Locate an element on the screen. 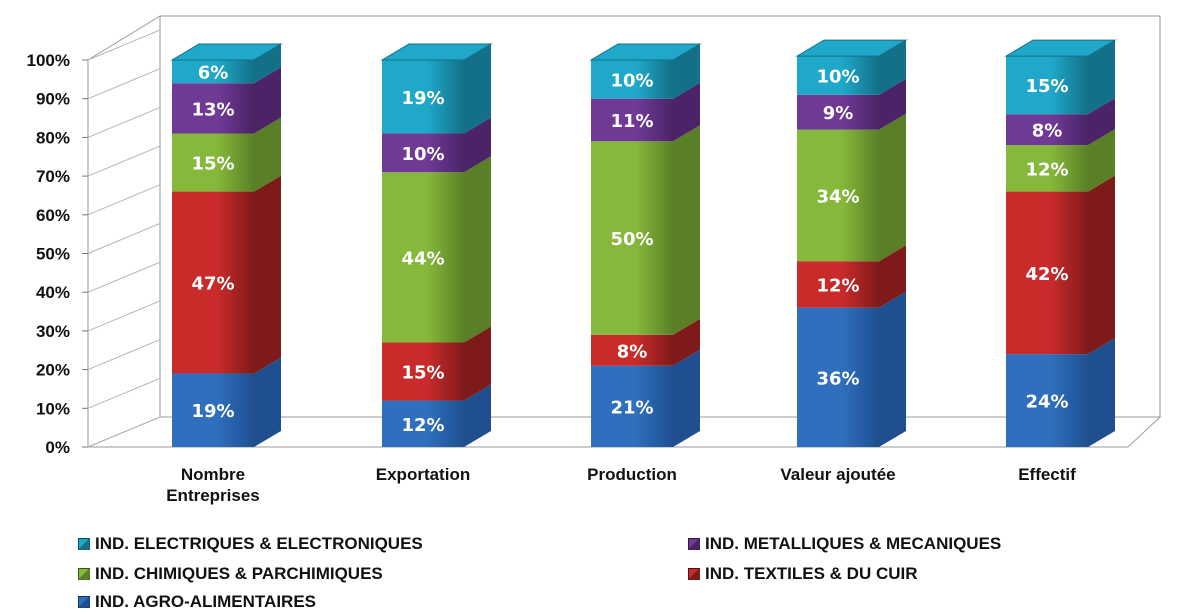  bar-segment: 24% is located at coordinates (1060, 392).